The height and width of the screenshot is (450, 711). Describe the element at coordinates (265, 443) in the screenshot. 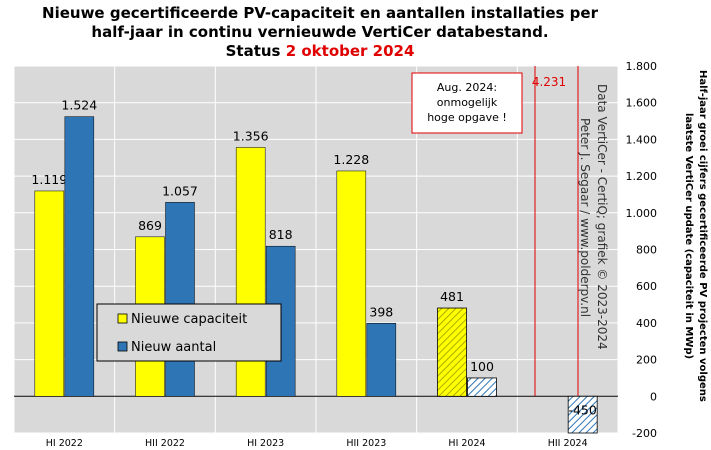

I see `x-tick-label: HI 2023` at that location.